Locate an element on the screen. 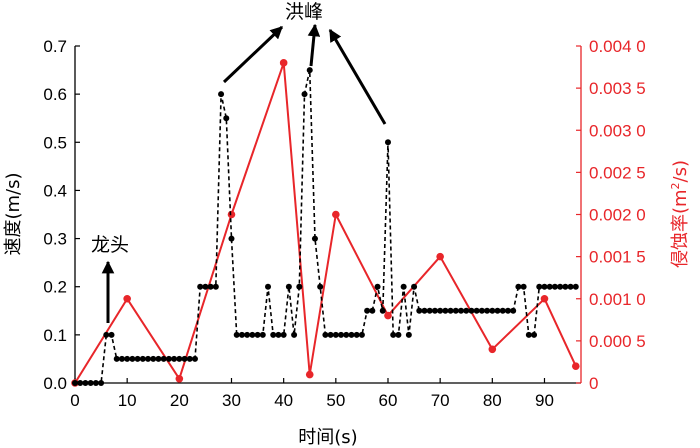 Image resolution: width=700 pixels, height=448 pixels. x-tick-label: 80 is located at coordinates (492, 400).